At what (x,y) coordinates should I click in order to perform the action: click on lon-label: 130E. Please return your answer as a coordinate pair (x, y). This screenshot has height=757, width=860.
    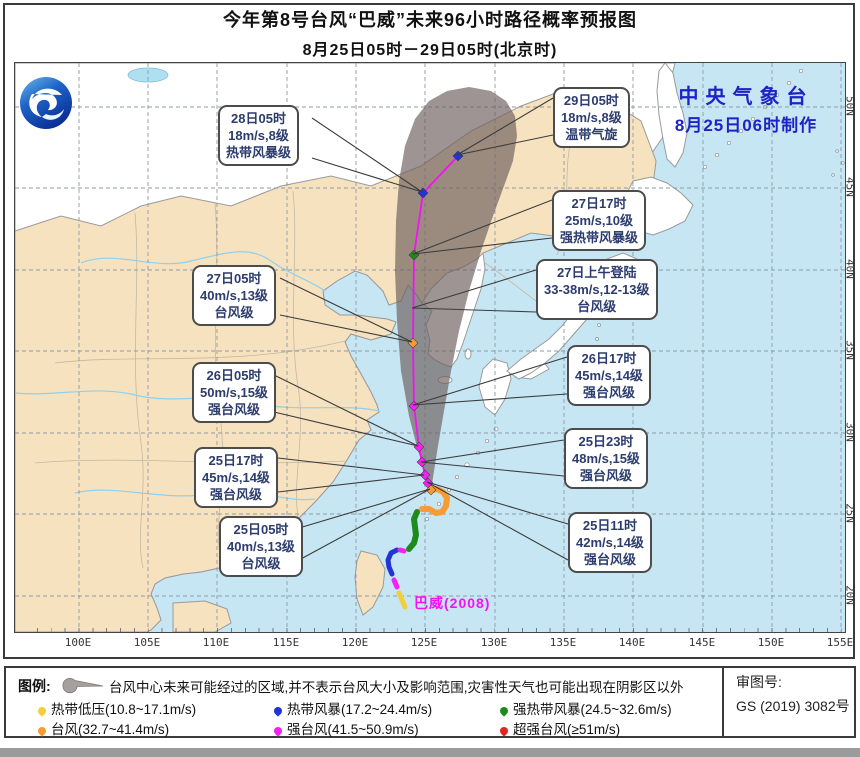
    Looking at the image, I should click on (494, 642).